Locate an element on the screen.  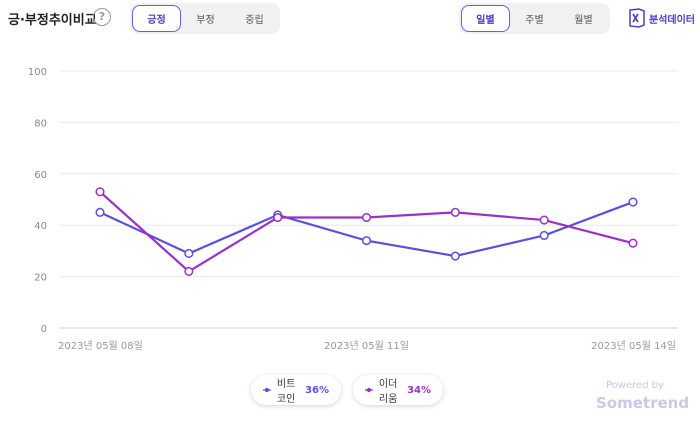
brand-logo: Sometrend is located at coordinates (643, 403).